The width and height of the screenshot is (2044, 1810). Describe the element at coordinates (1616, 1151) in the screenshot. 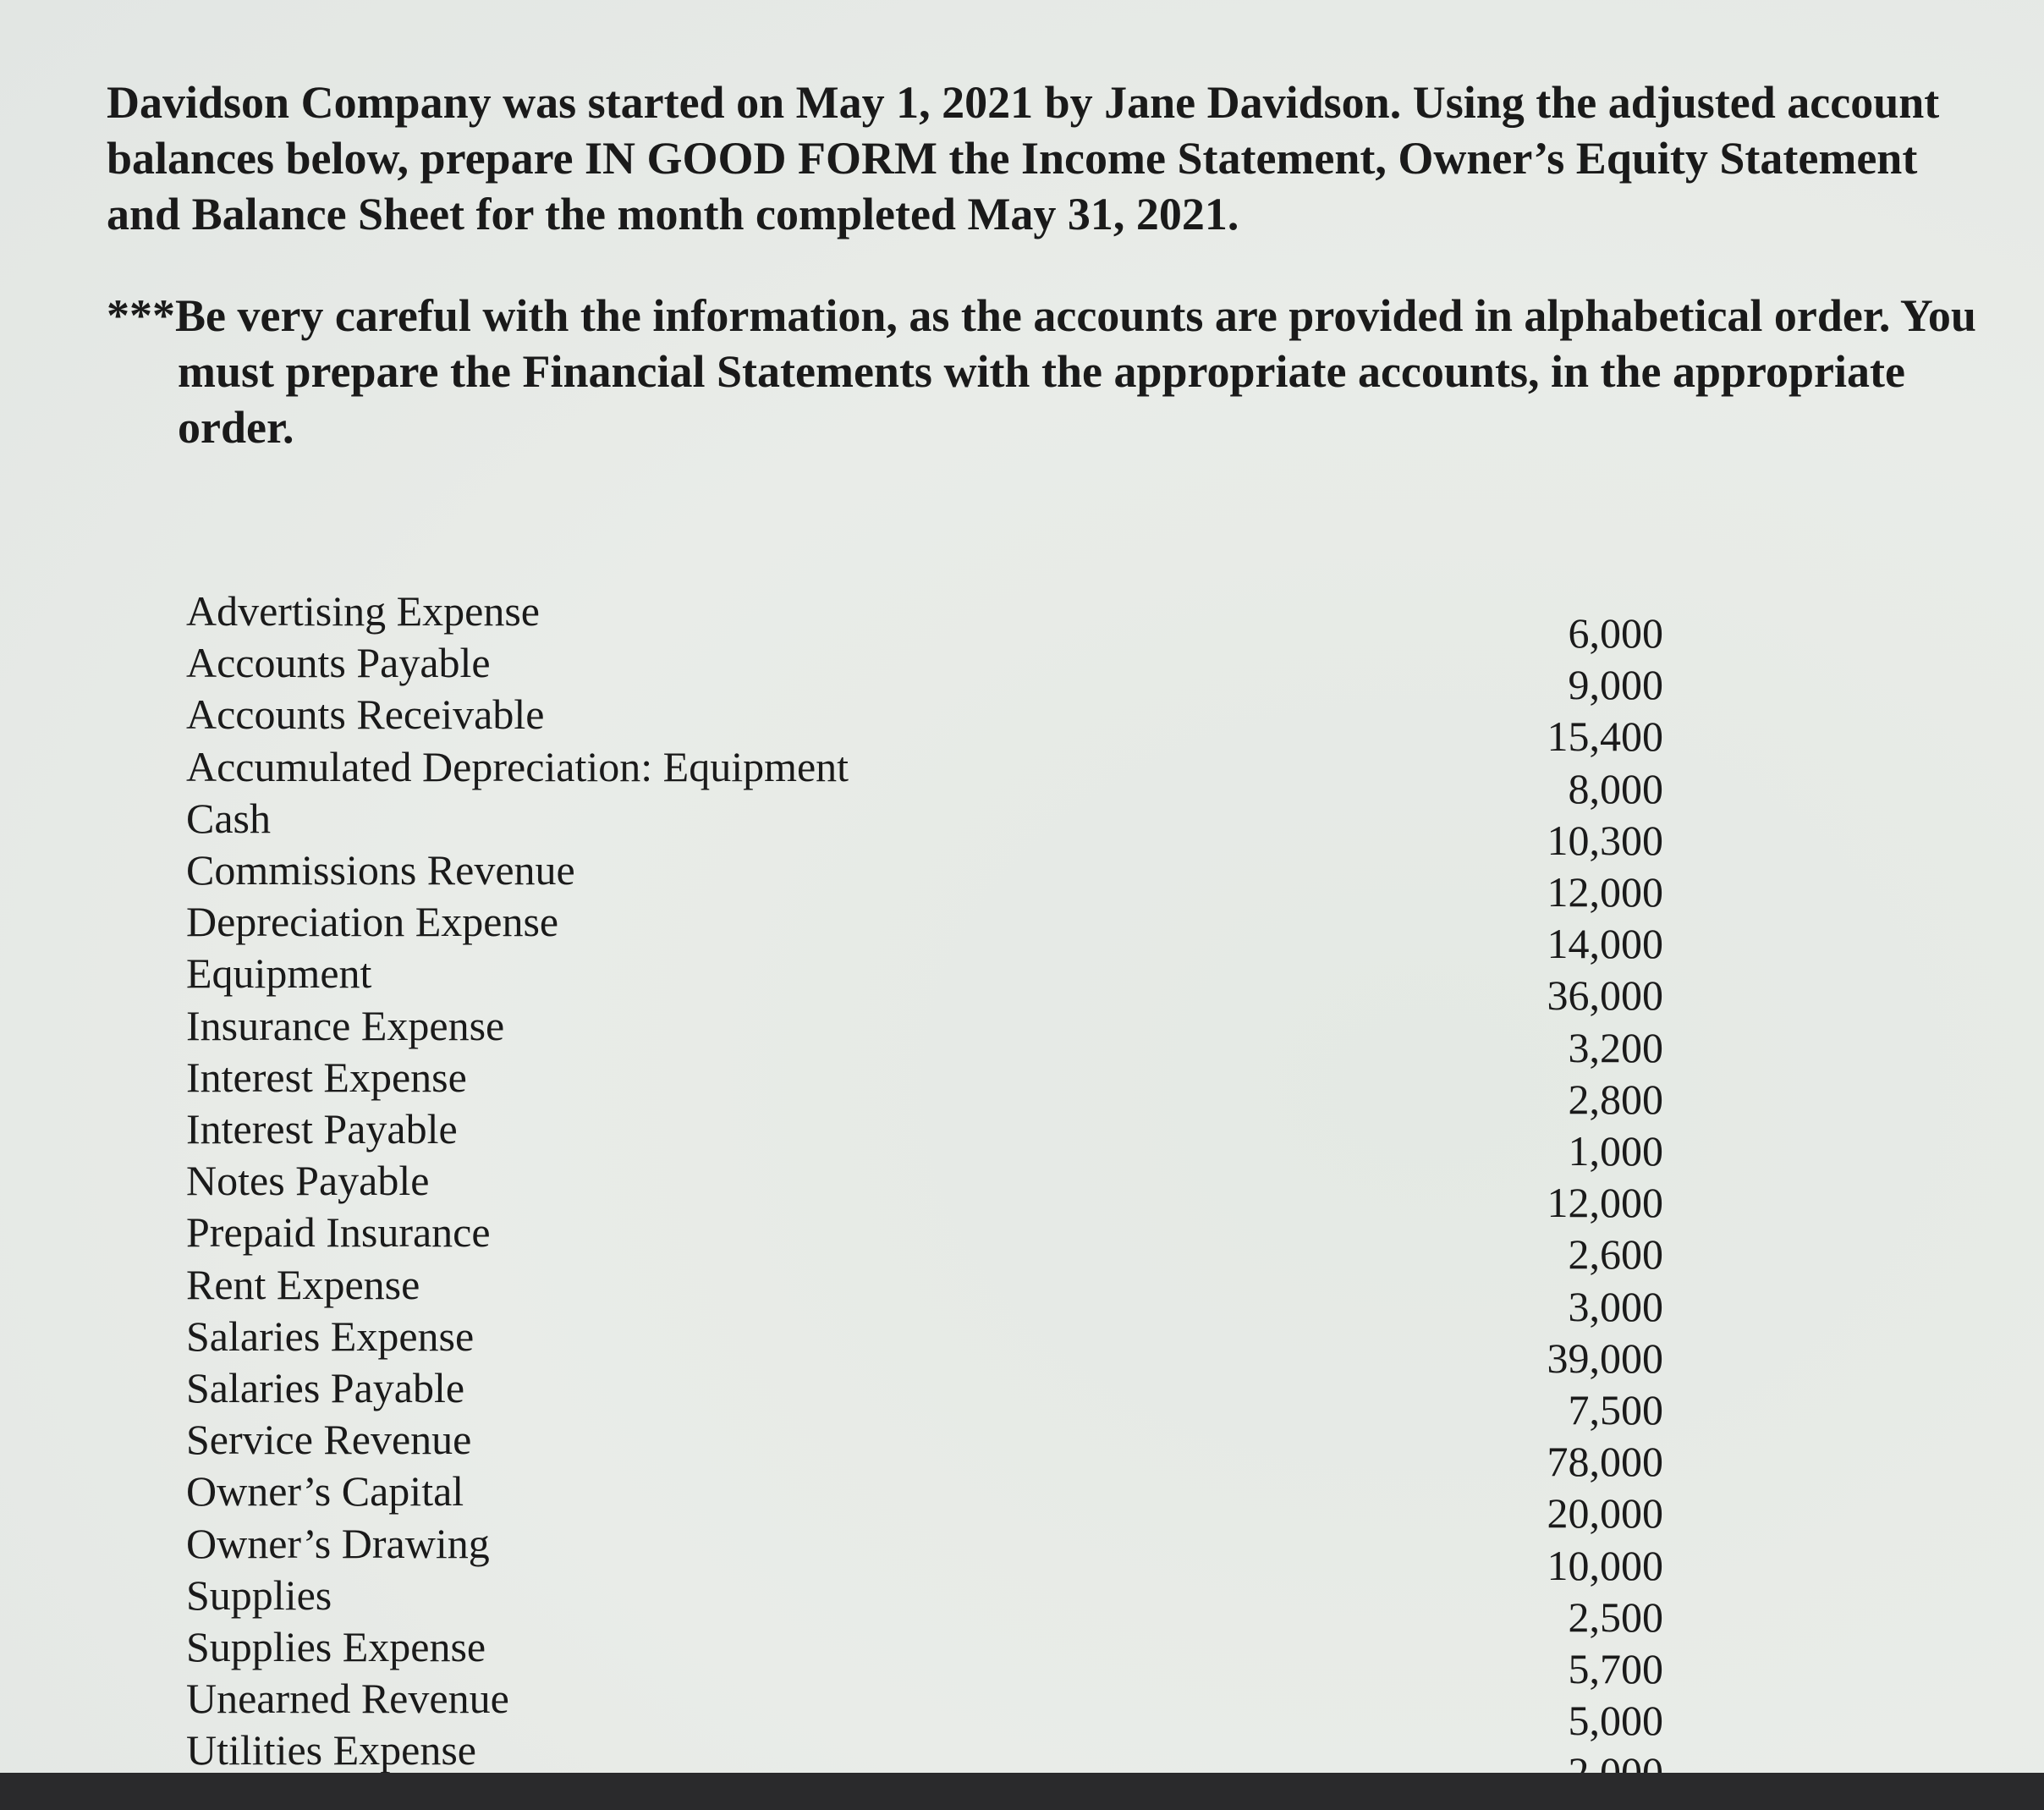

I see `account-value: 1,000` at that location.